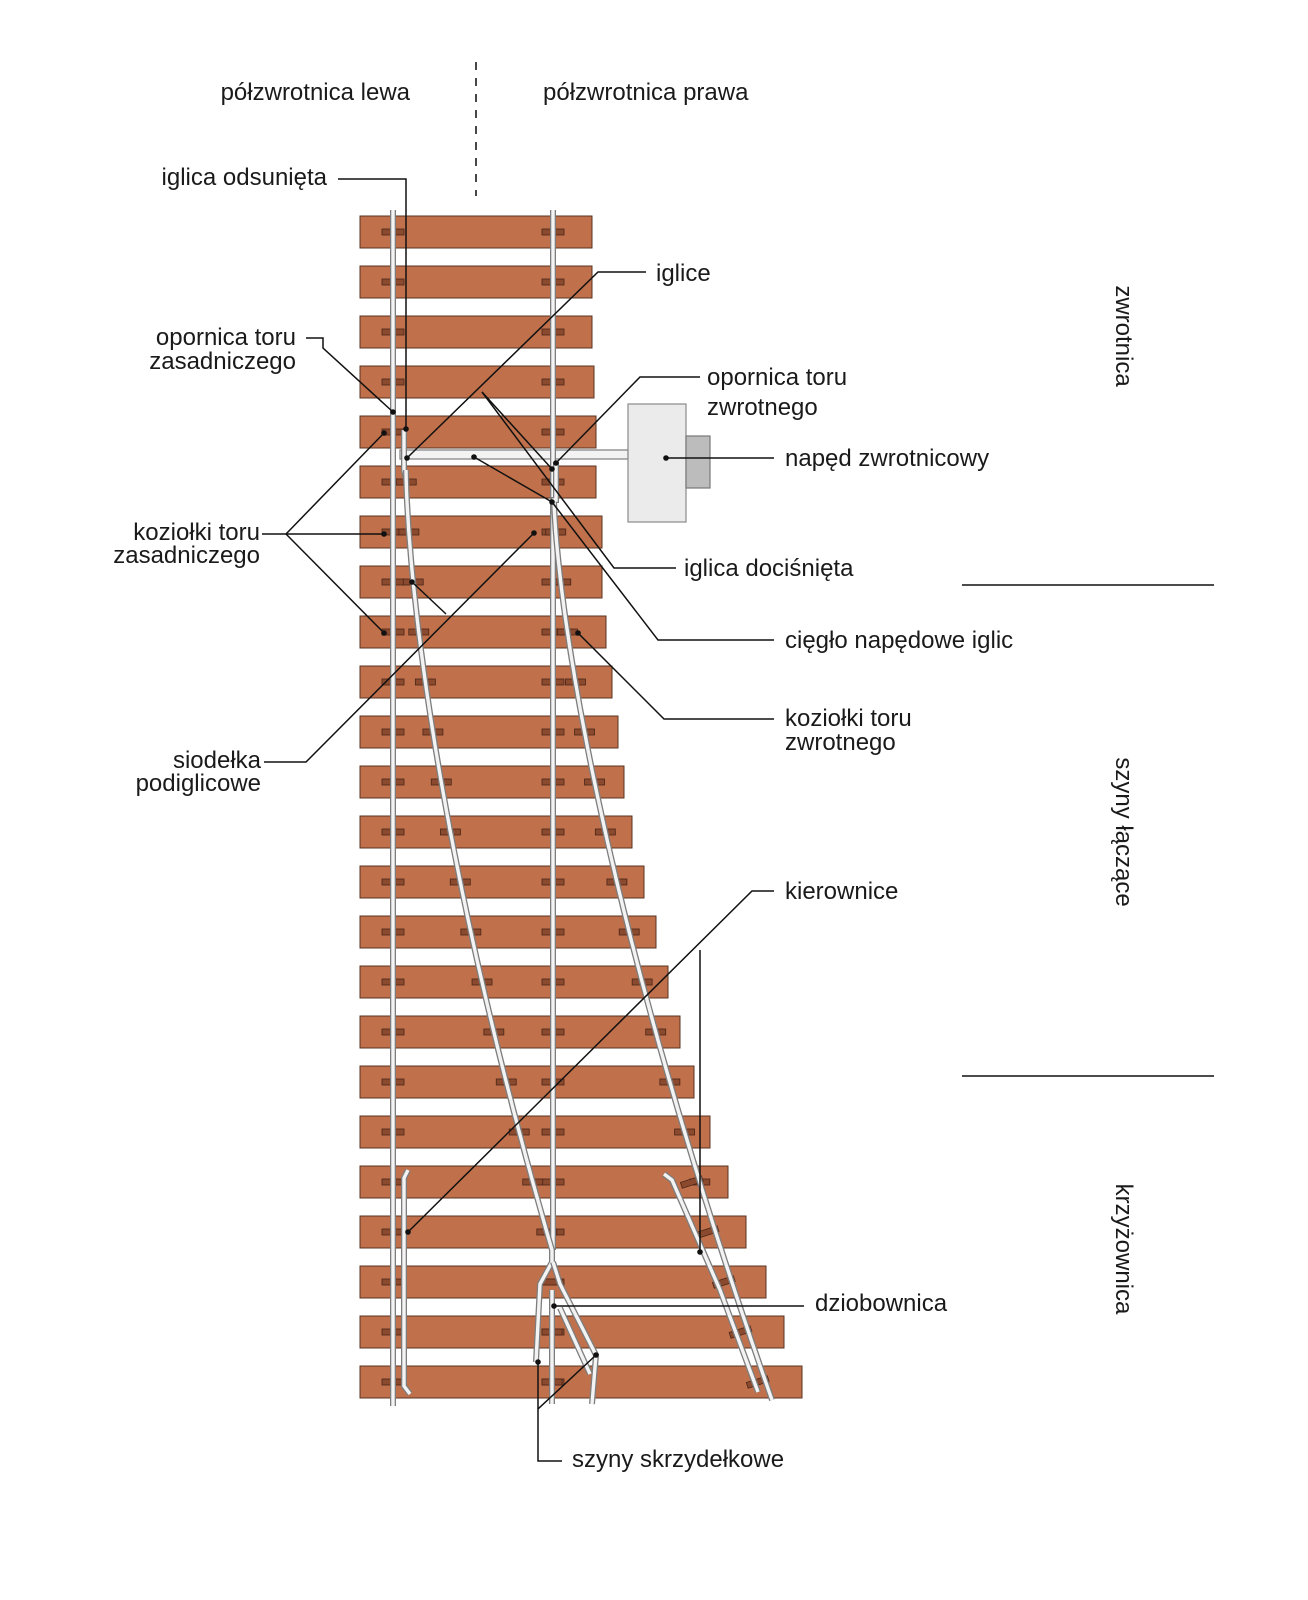 The image size is (1308, 1600). What do you see at coordinates (881, 1303) in the screenshot?
I see `label-frog-nose: dziobownica` at bounding box center [881, 1303].